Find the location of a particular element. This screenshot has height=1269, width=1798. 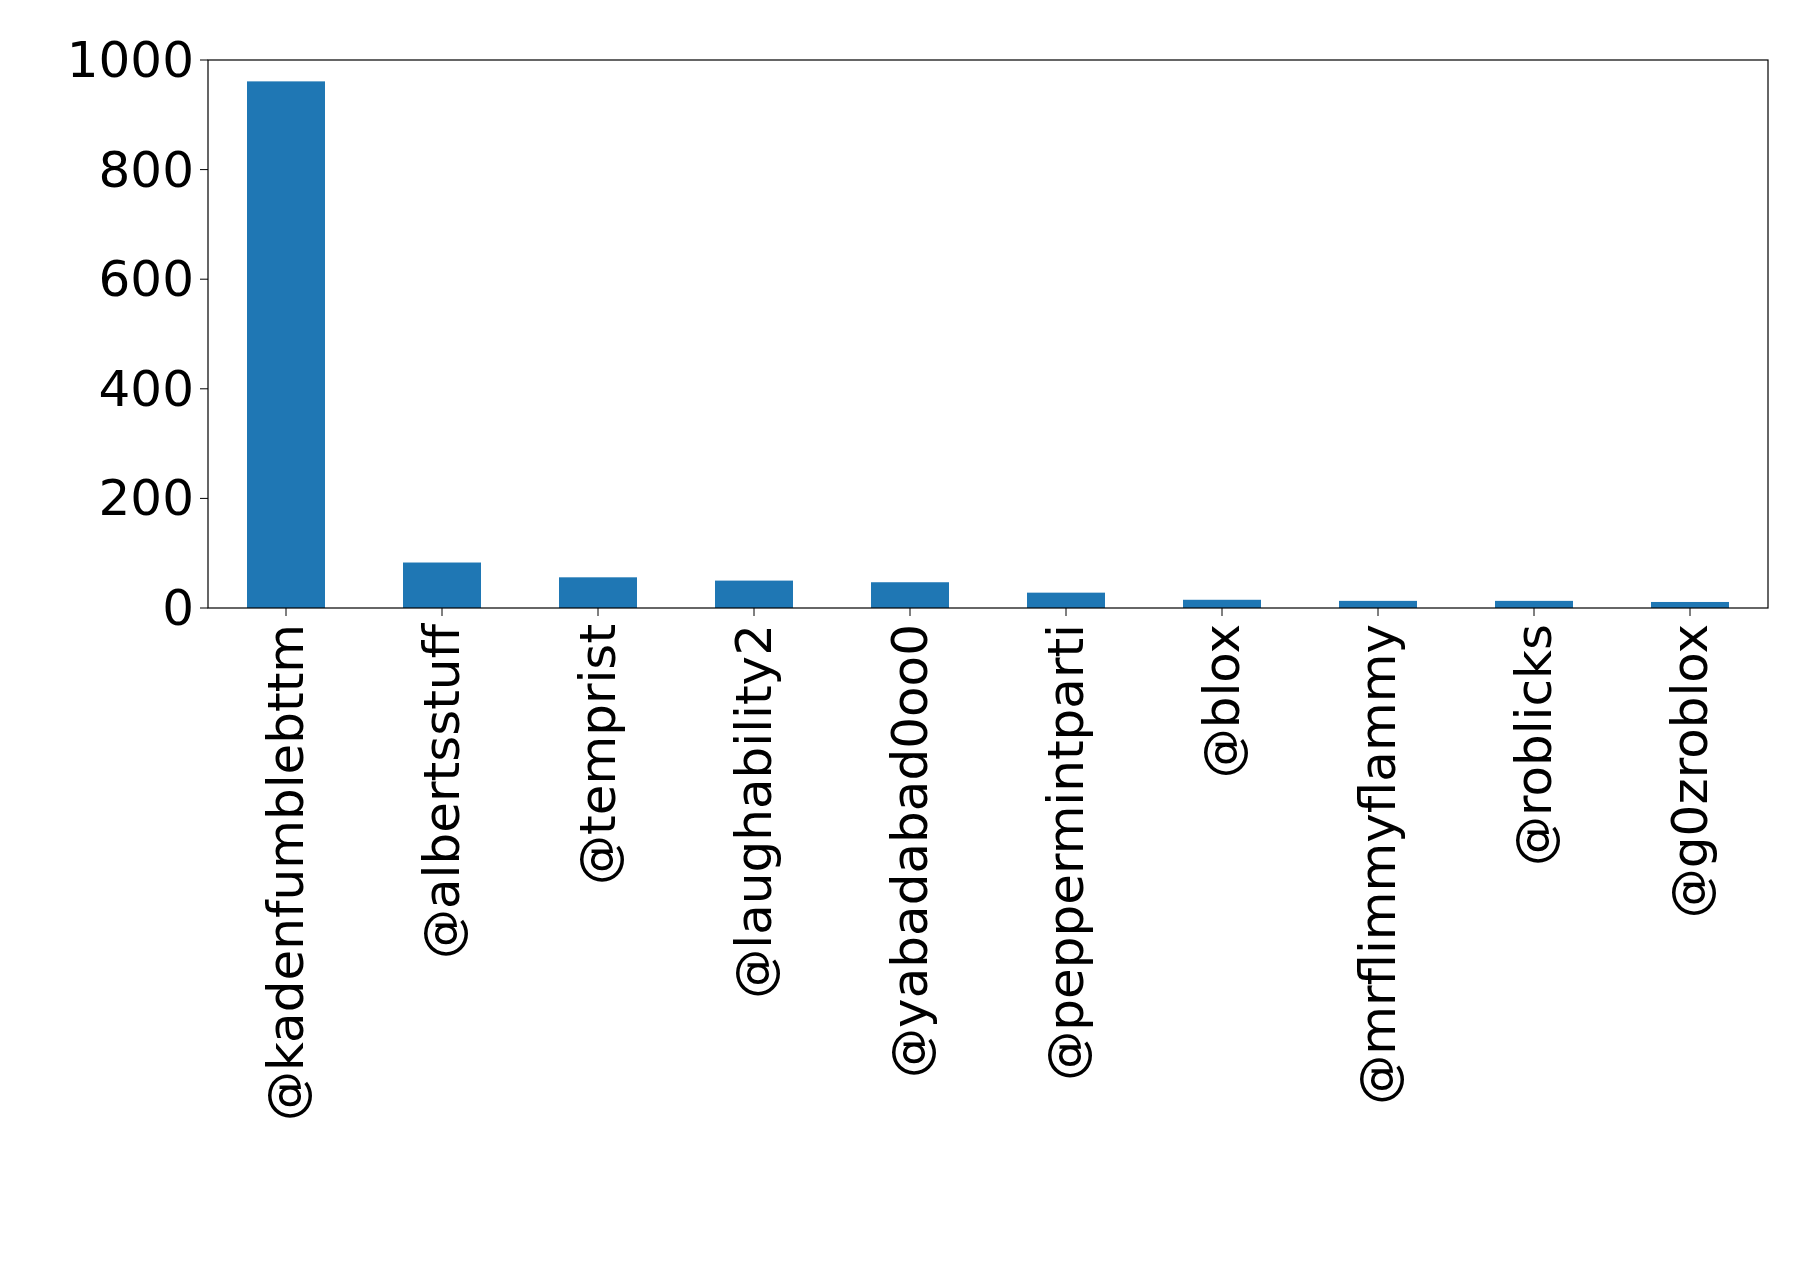

x-tick-label: @albertsstuff is located at coordinates (442, 791).